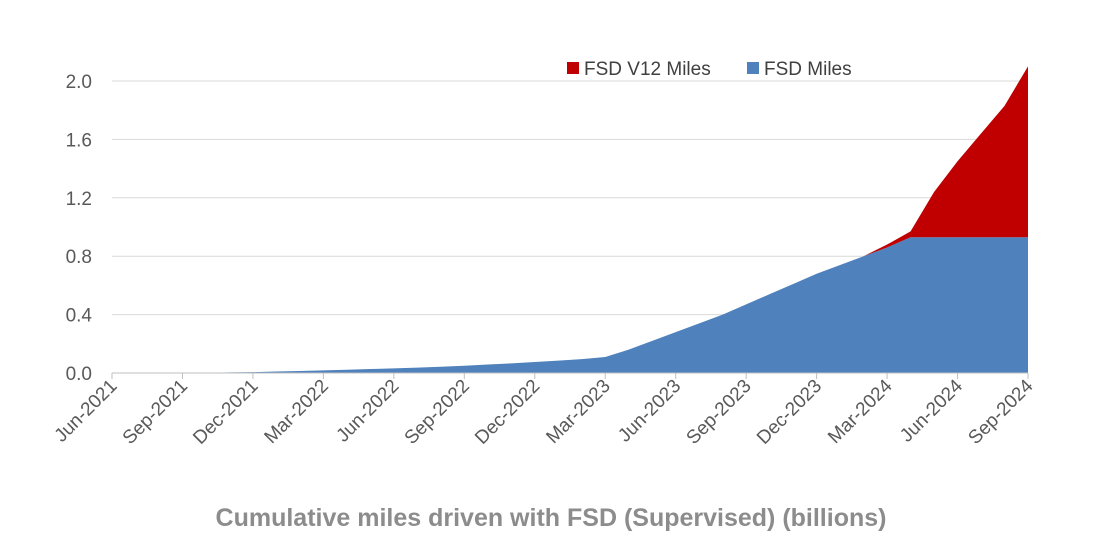 The width and height of the screenshot is (1102, 556). Describe the element at coordinates (155, 412) in the screenshot. I see `x-tick-label: Sep-2021` at that location.